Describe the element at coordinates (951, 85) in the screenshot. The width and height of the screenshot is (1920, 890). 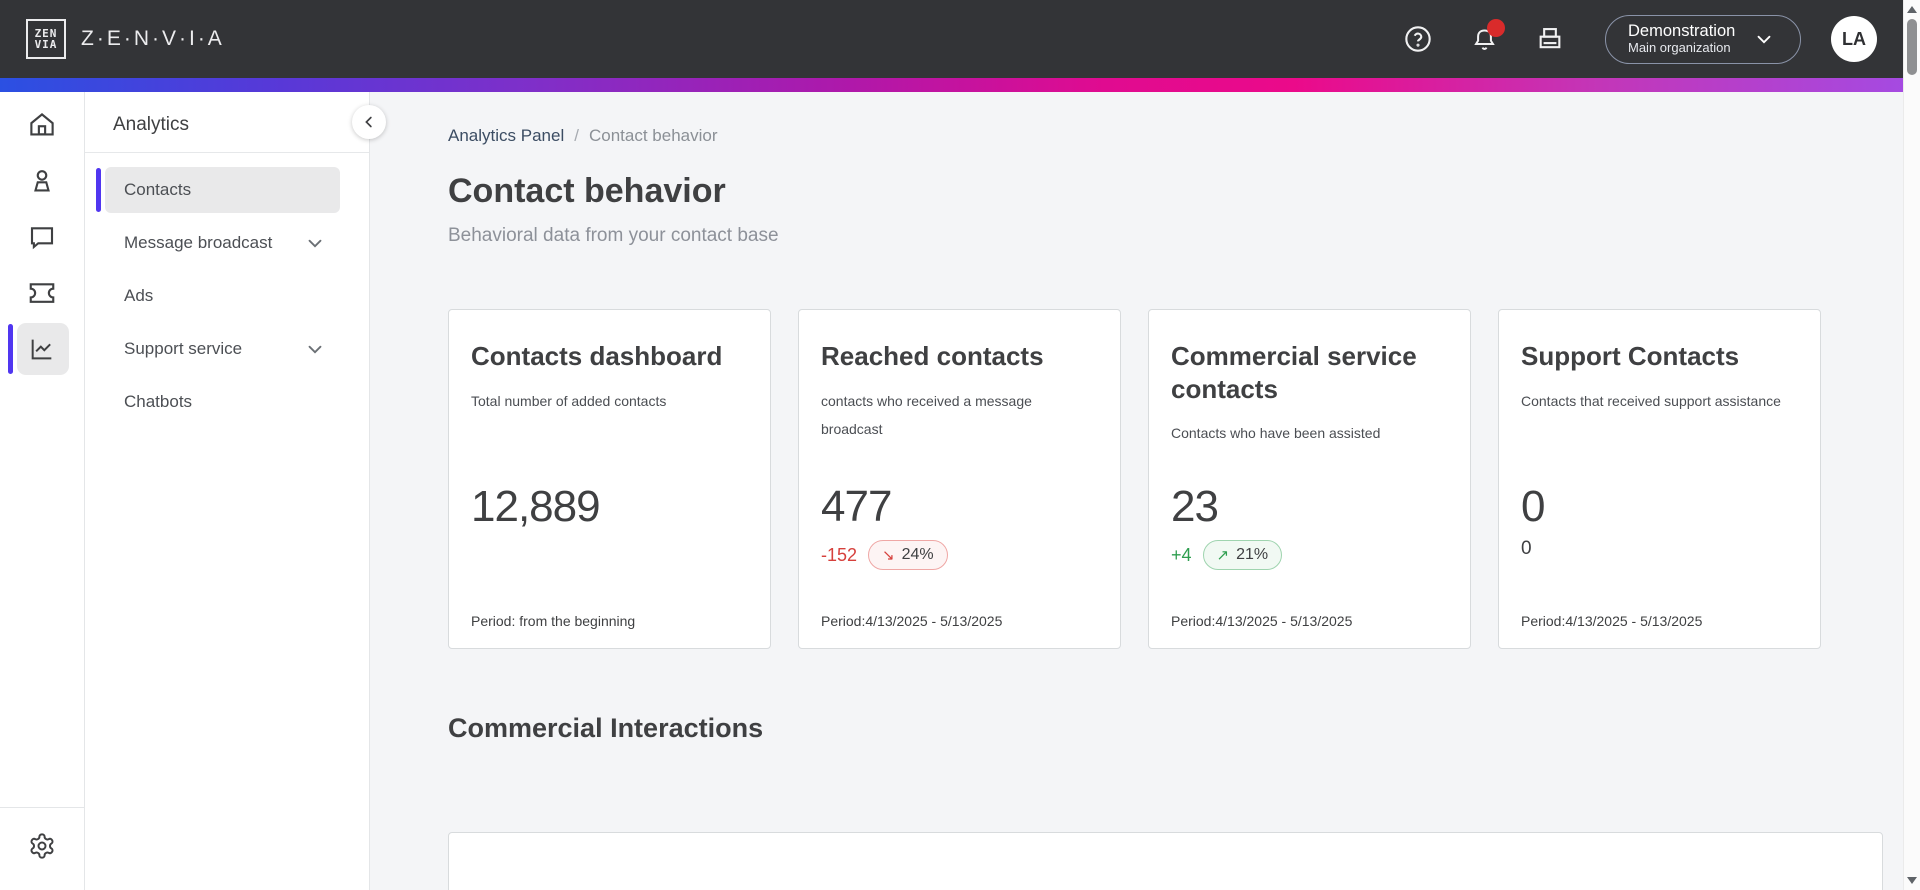
I see `brand-gradient-bar` at that location.